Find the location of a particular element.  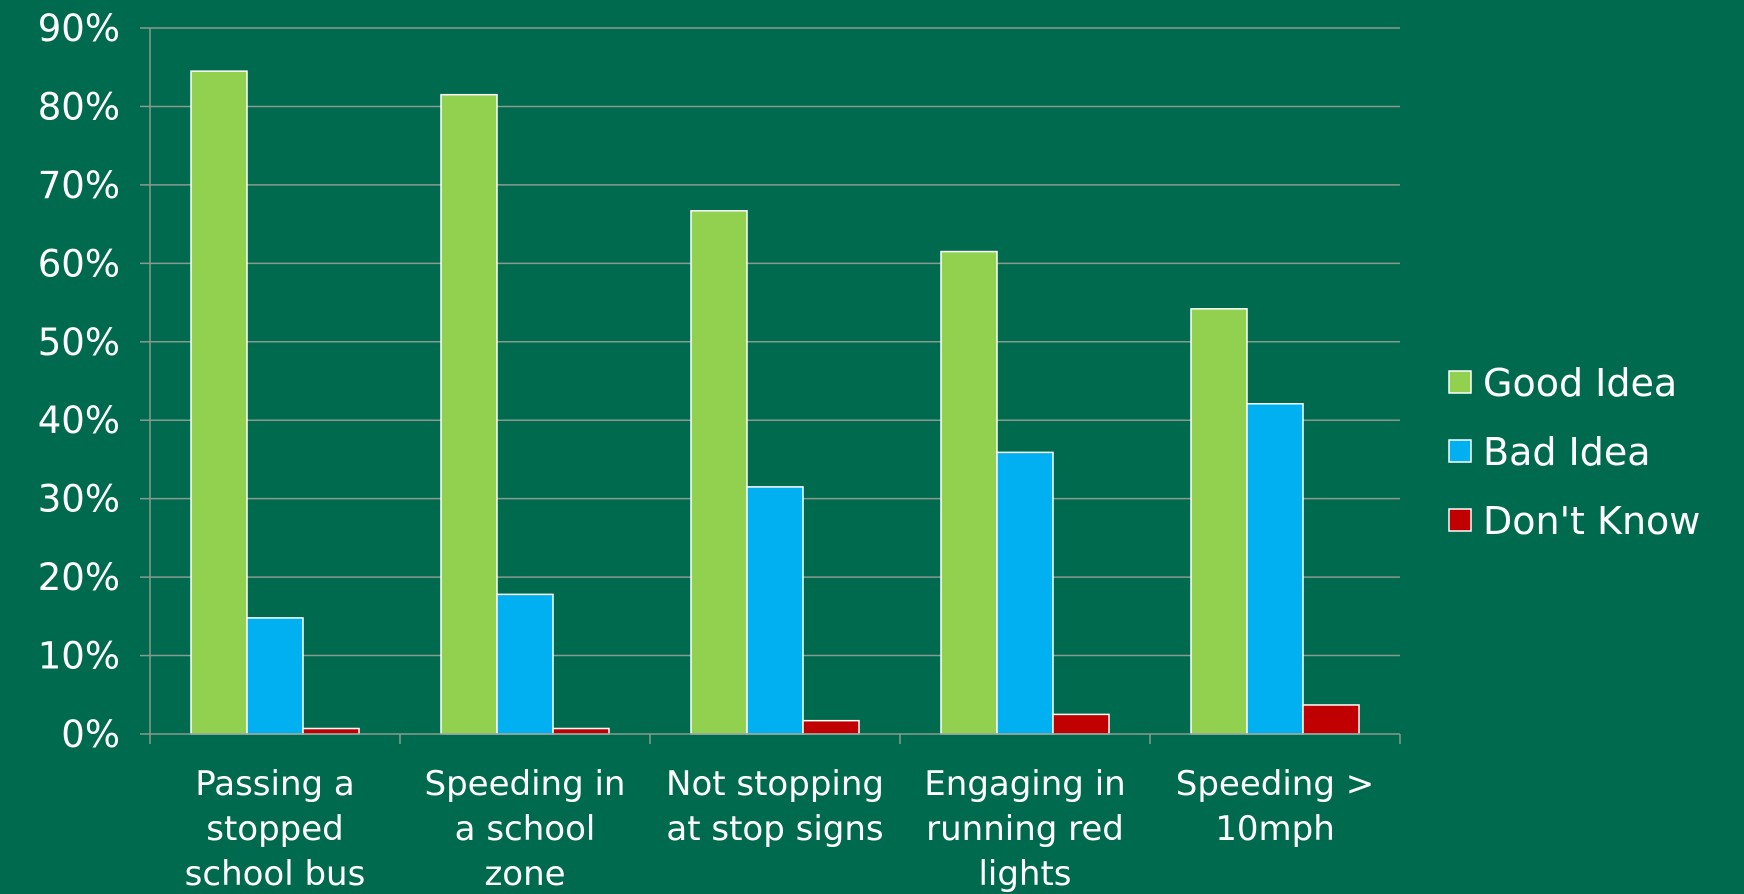

y-tick-label: 30% is located at coordinates (79, 499).